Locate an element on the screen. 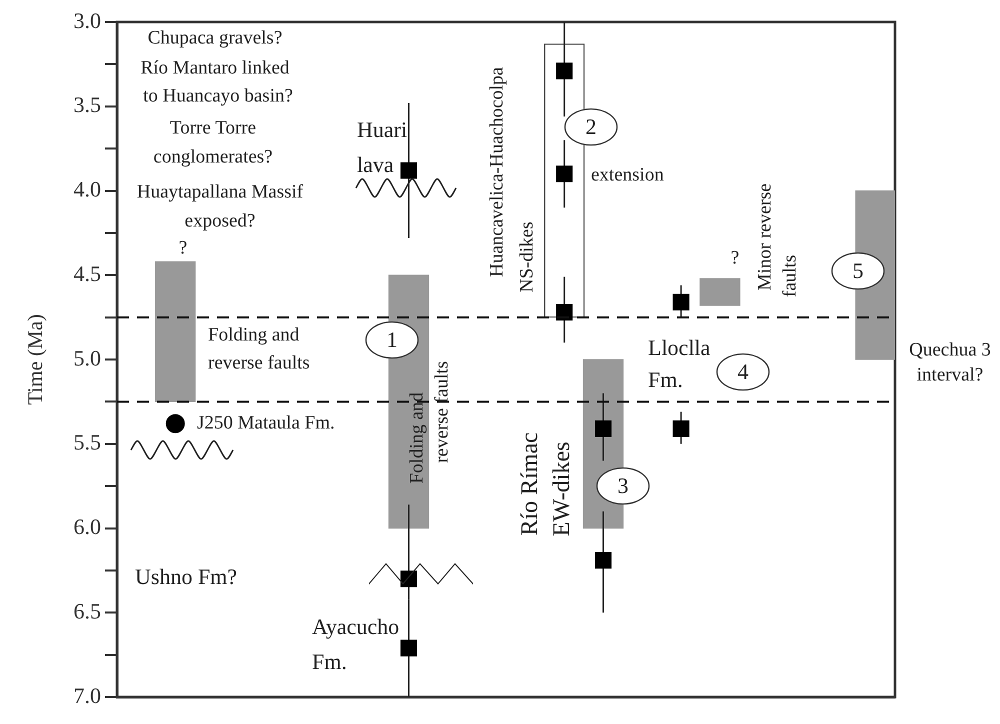 The width and height of the screenshot is (1000, 724). annotation: faults is located at coordinates (790, 276).